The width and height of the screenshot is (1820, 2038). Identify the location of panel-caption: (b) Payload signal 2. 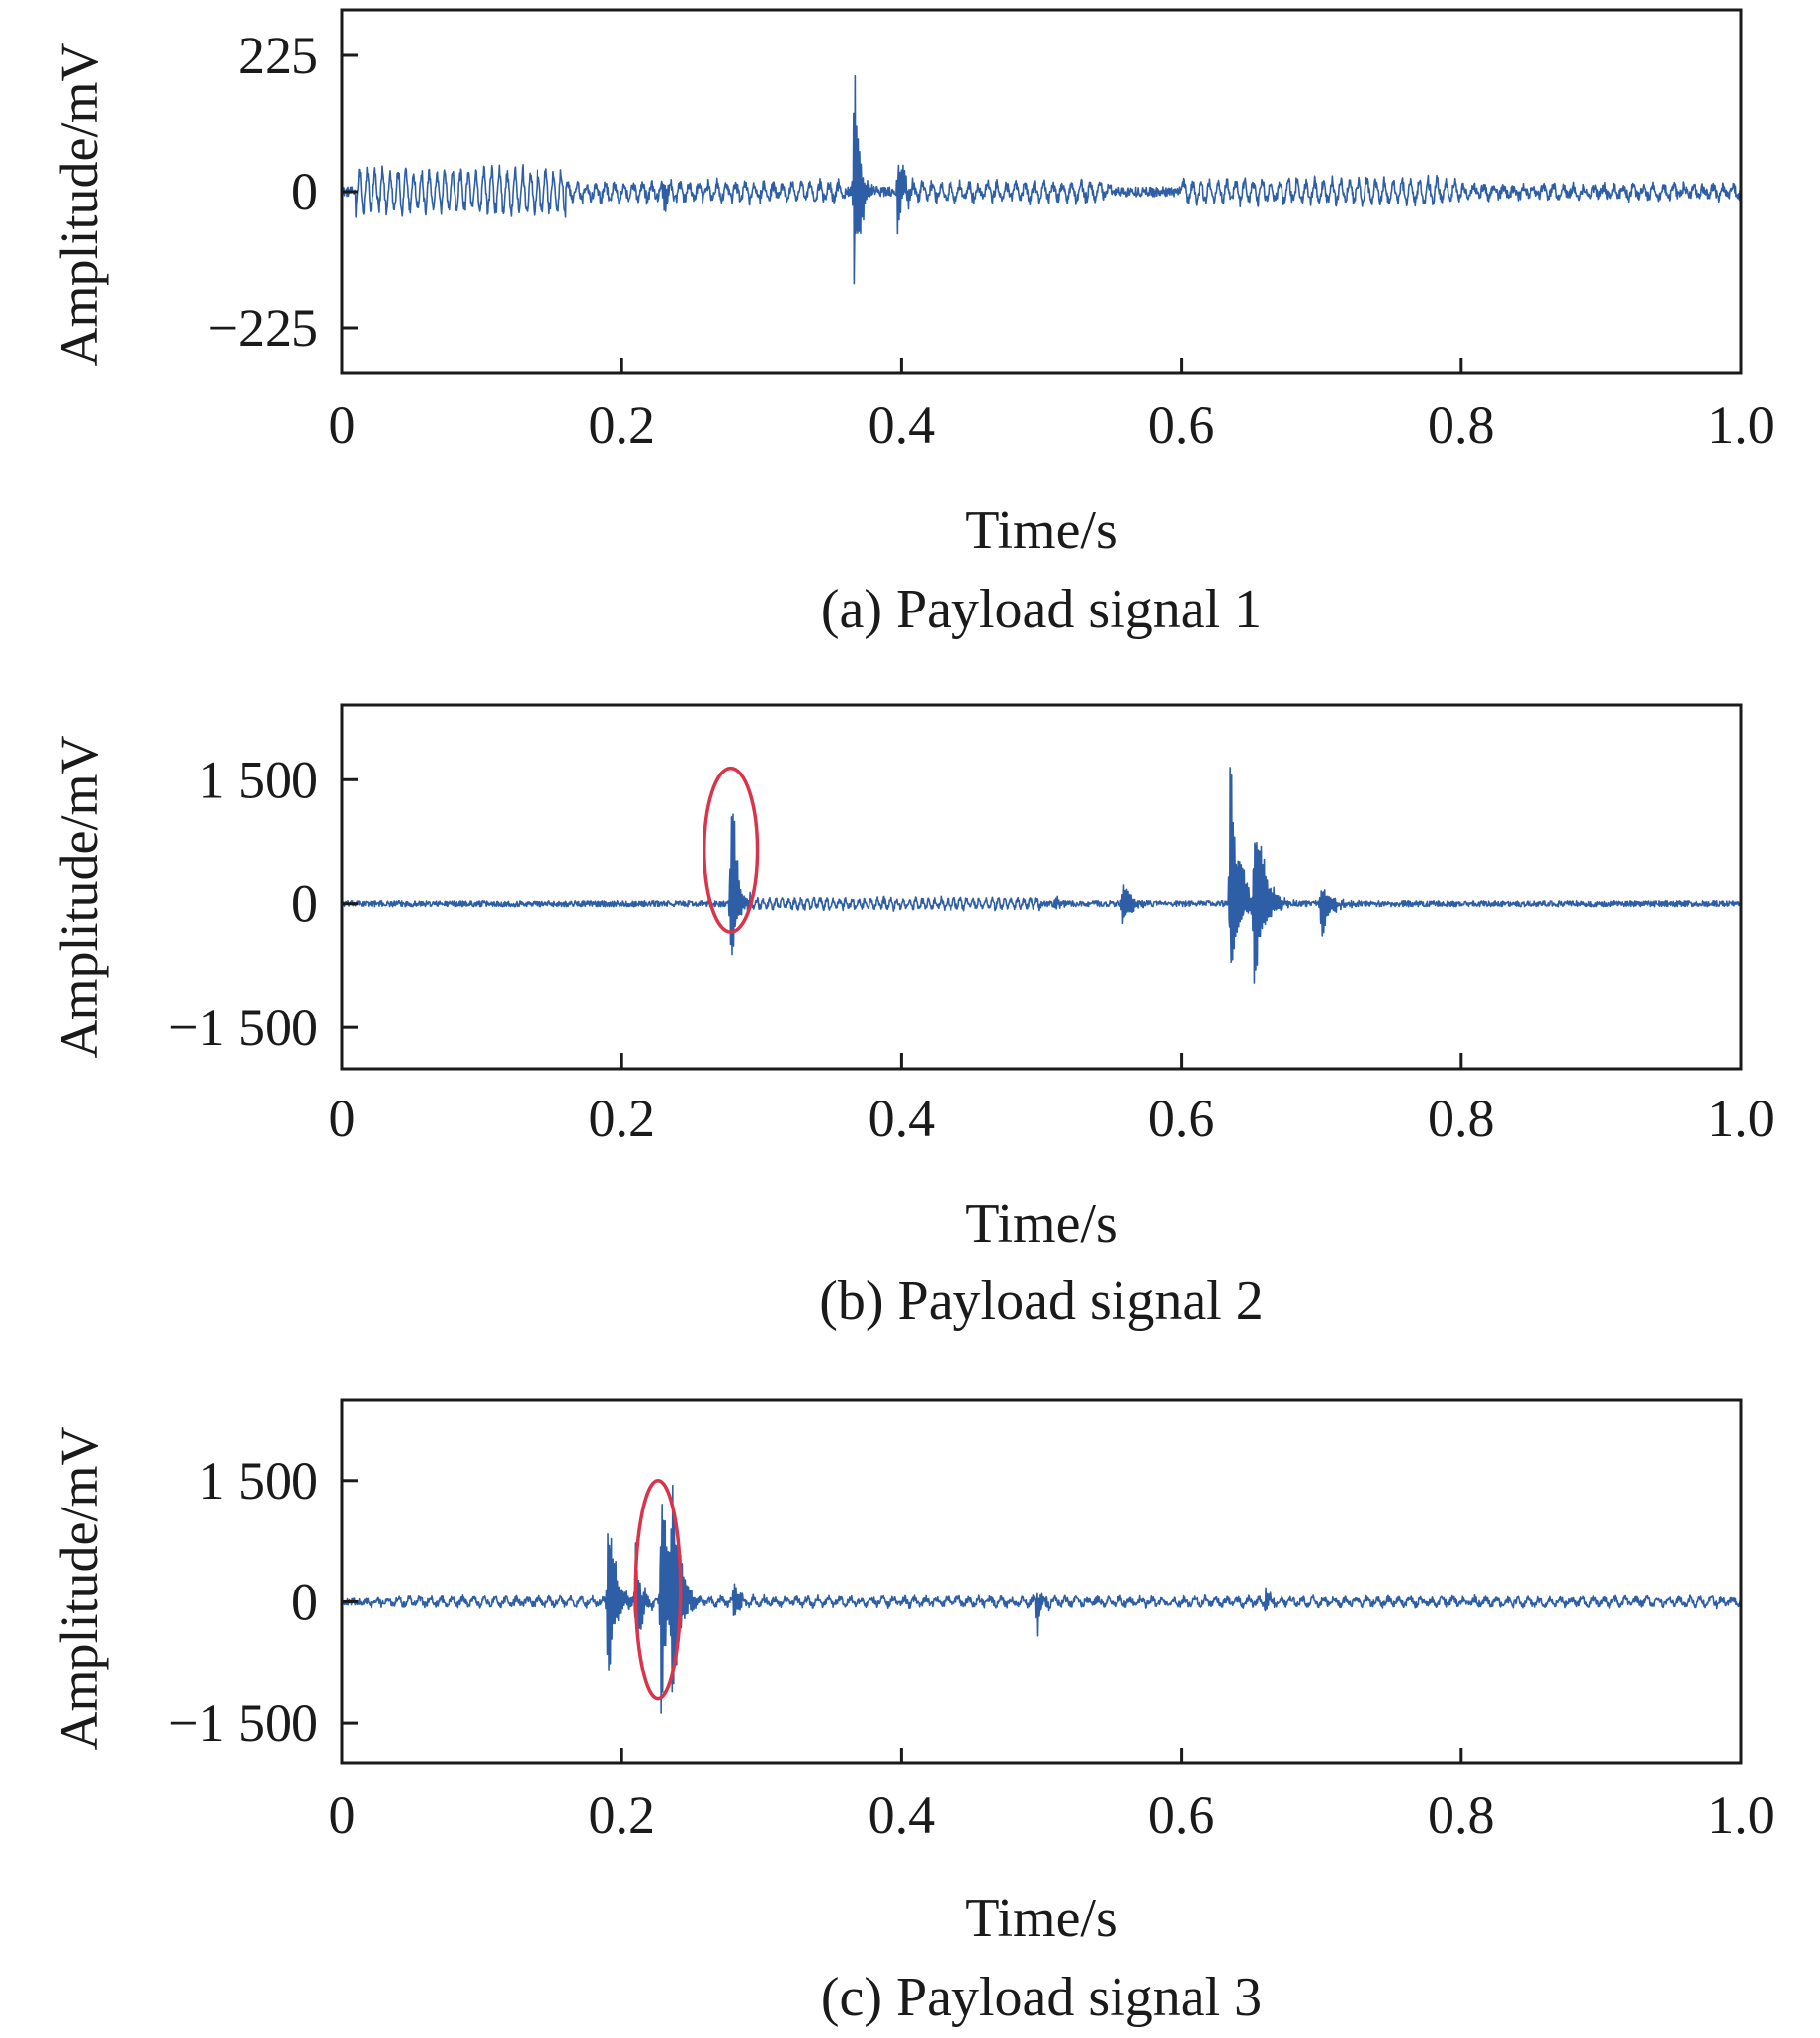
(1041, 1301).